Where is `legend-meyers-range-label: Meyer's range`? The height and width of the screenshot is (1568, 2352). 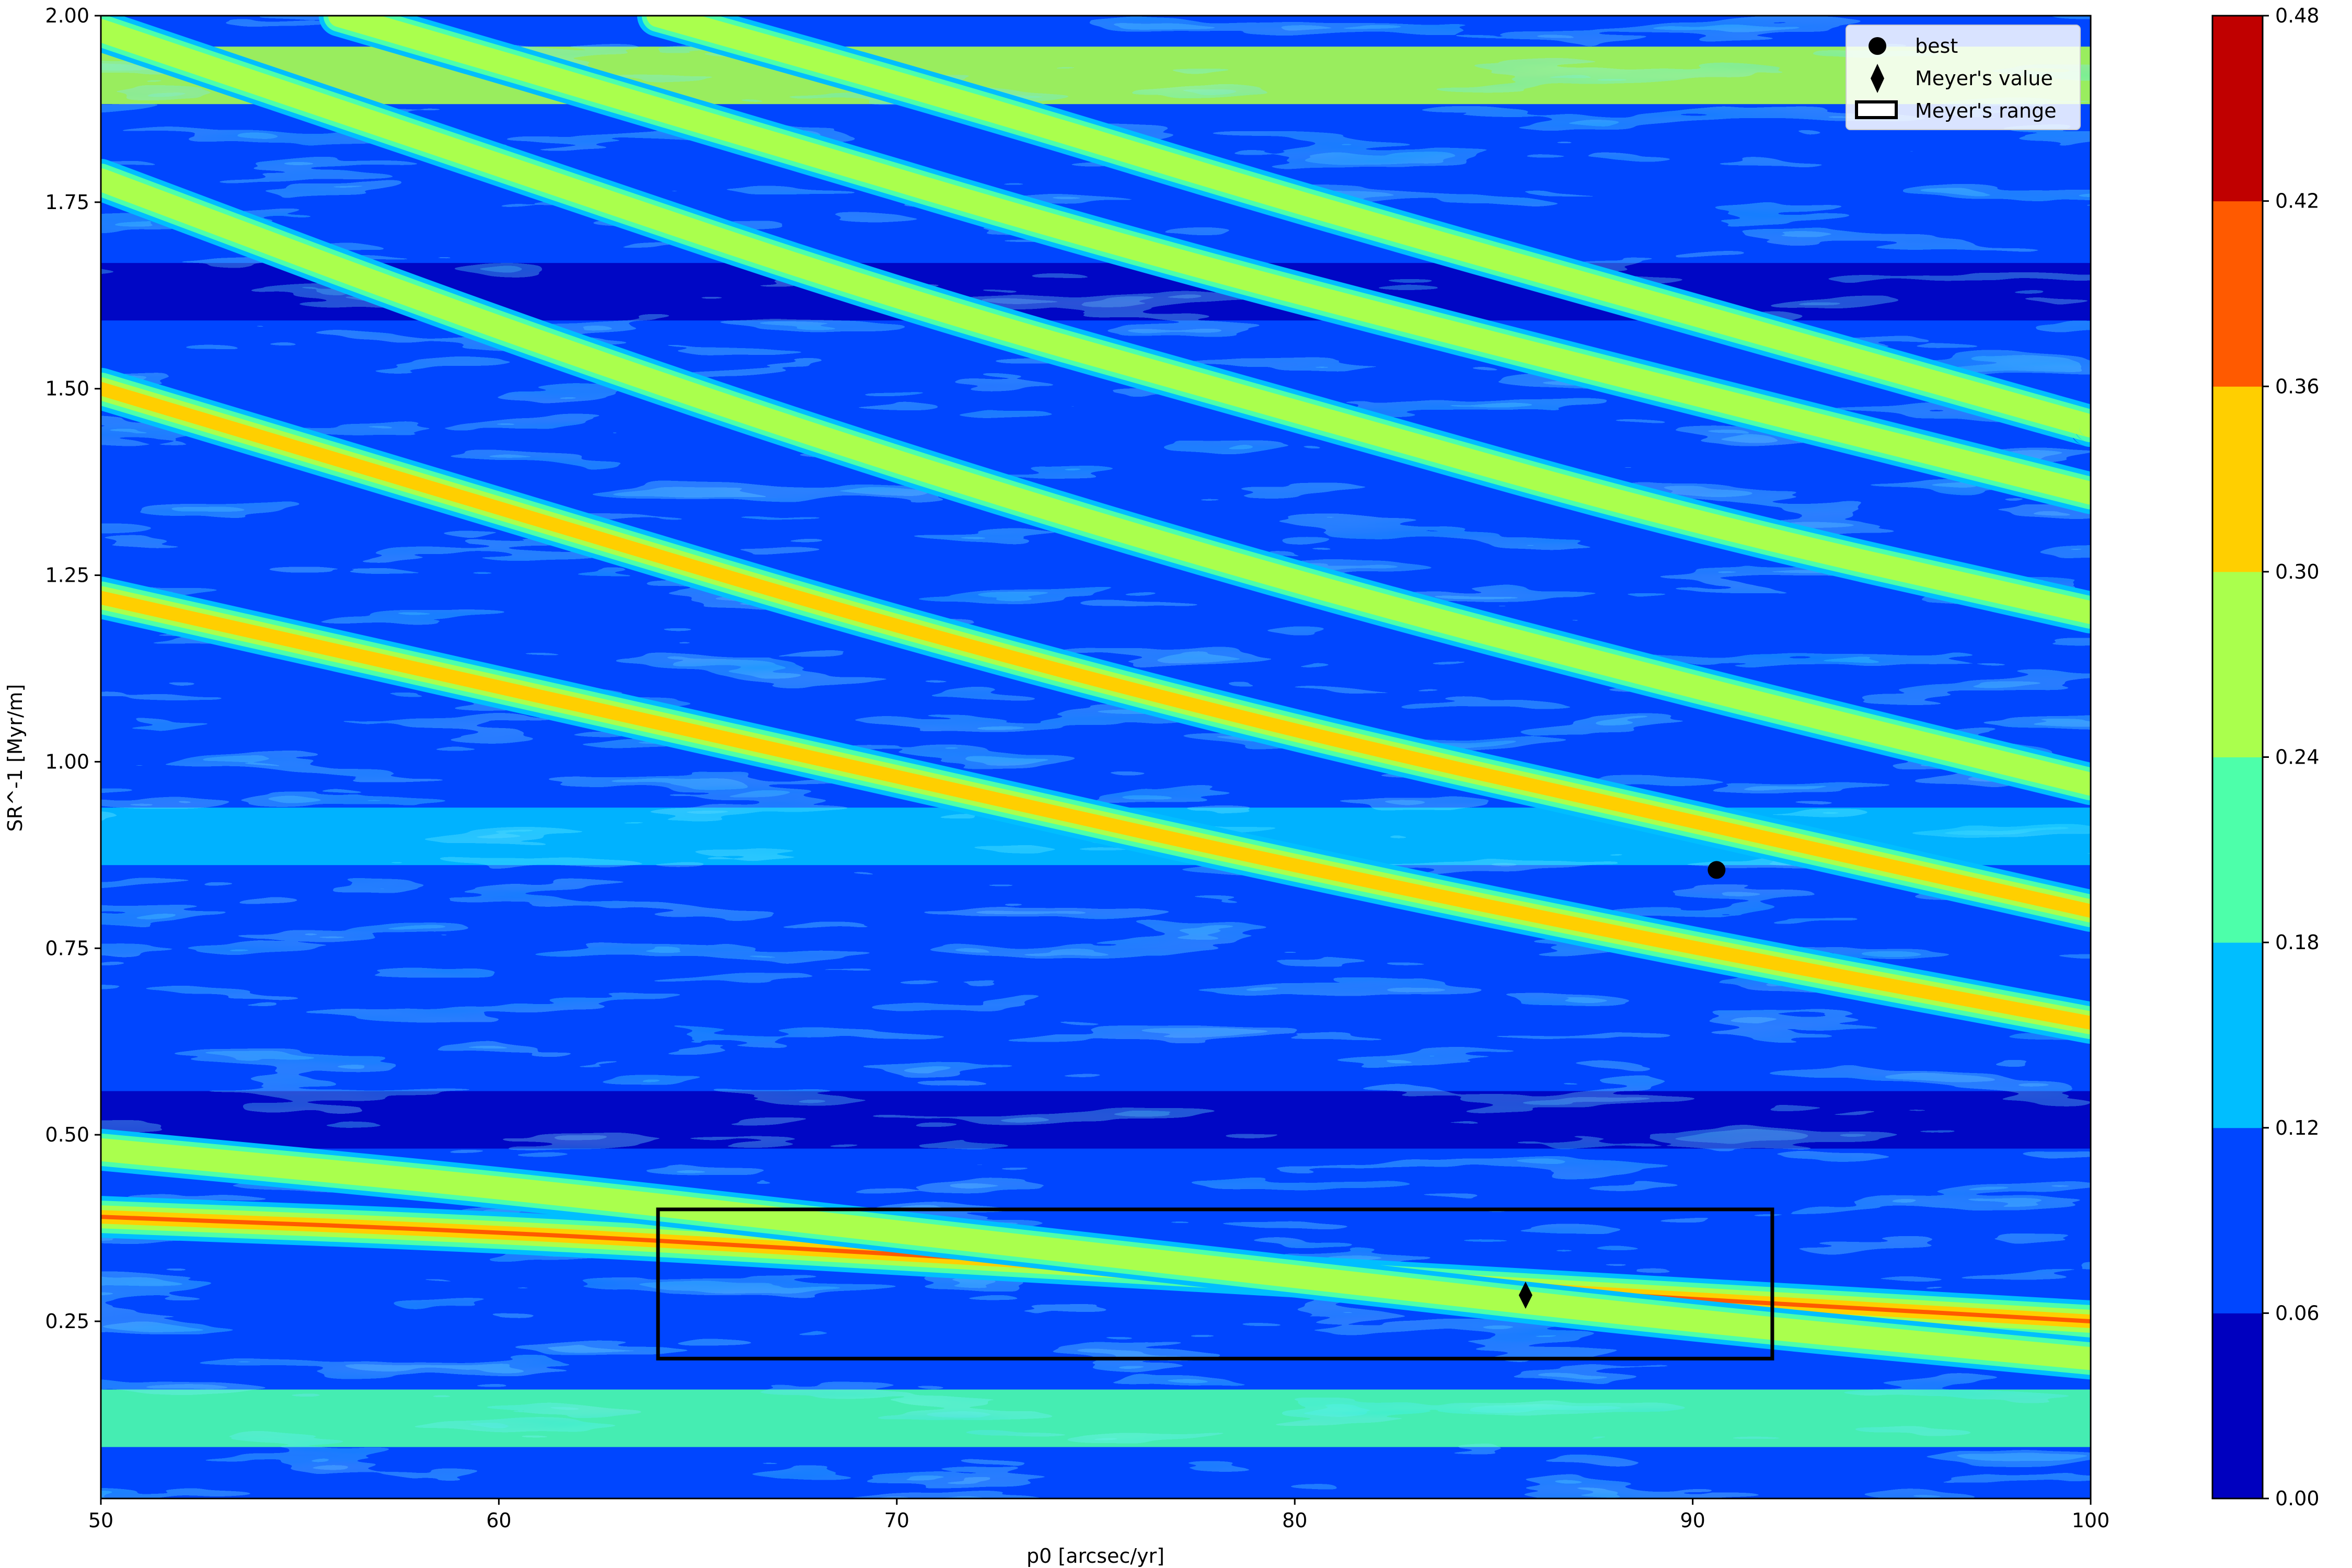
legend-meyers-range-label: Meyer's range is located at coordinates (1985, 110).